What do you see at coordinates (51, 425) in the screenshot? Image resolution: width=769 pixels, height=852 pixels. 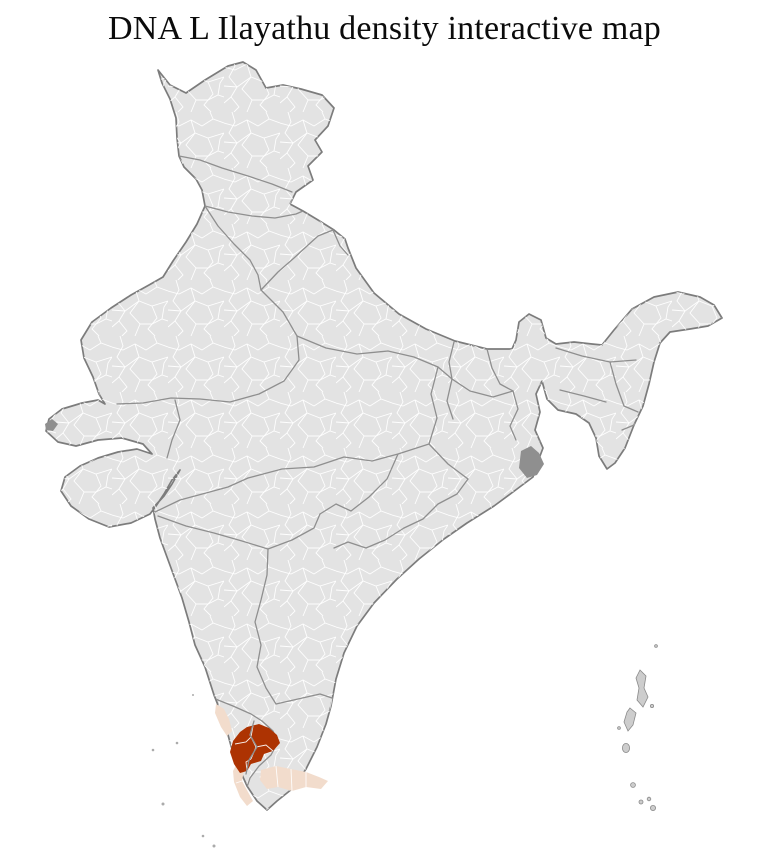 I see `kutch-tip-patch` at bounding box center [51, 425].